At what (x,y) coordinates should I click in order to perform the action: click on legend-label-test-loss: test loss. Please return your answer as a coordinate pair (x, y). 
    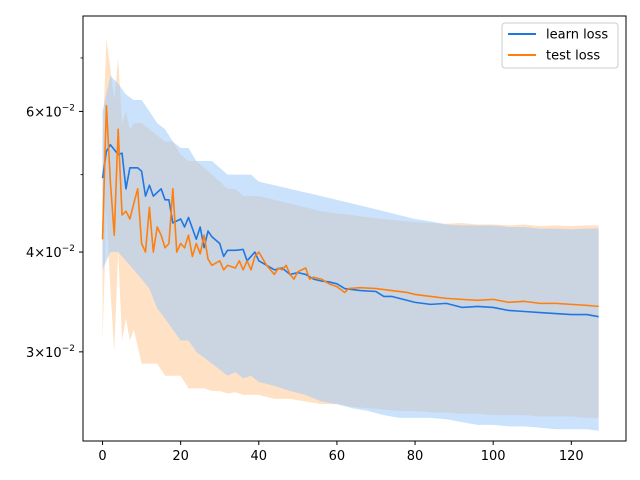
    Looking at the image, I should click on (573, 56).